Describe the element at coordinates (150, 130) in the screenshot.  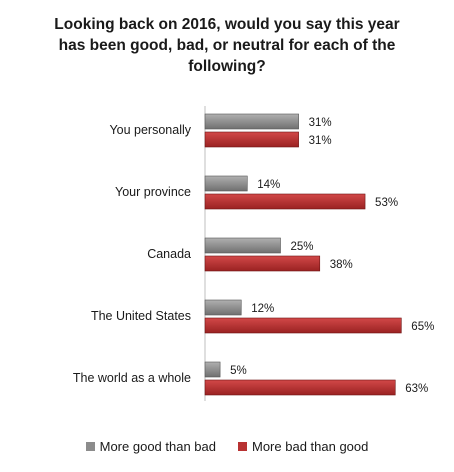
I see `category-label: You personally` at that location.